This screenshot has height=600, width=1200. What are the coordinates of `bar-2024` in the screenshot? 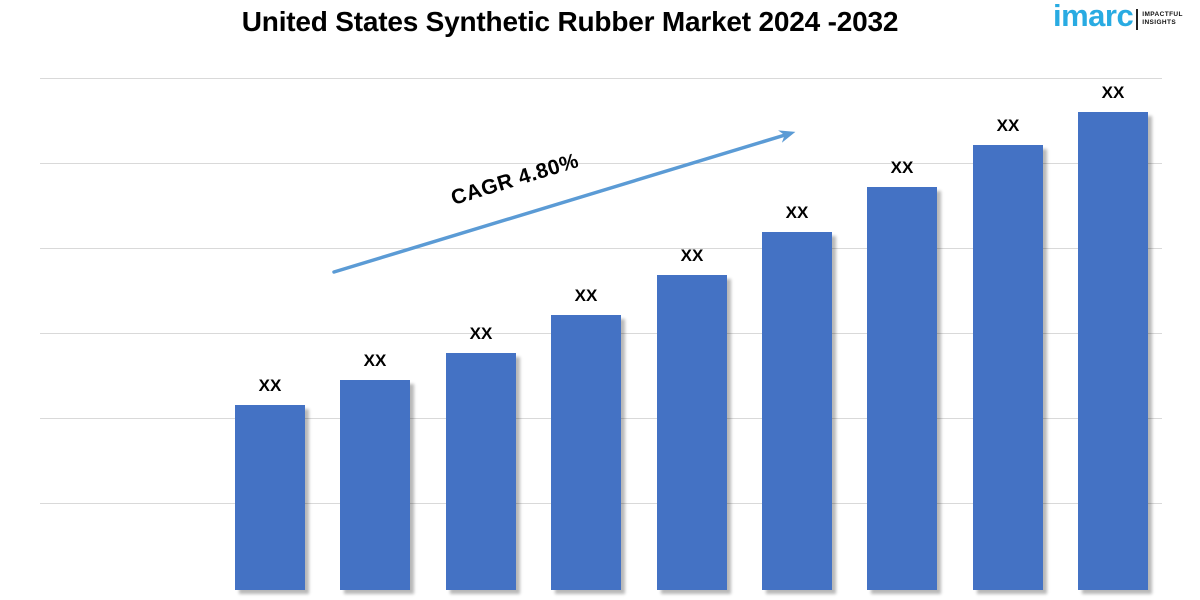 It's located at (270, 497).